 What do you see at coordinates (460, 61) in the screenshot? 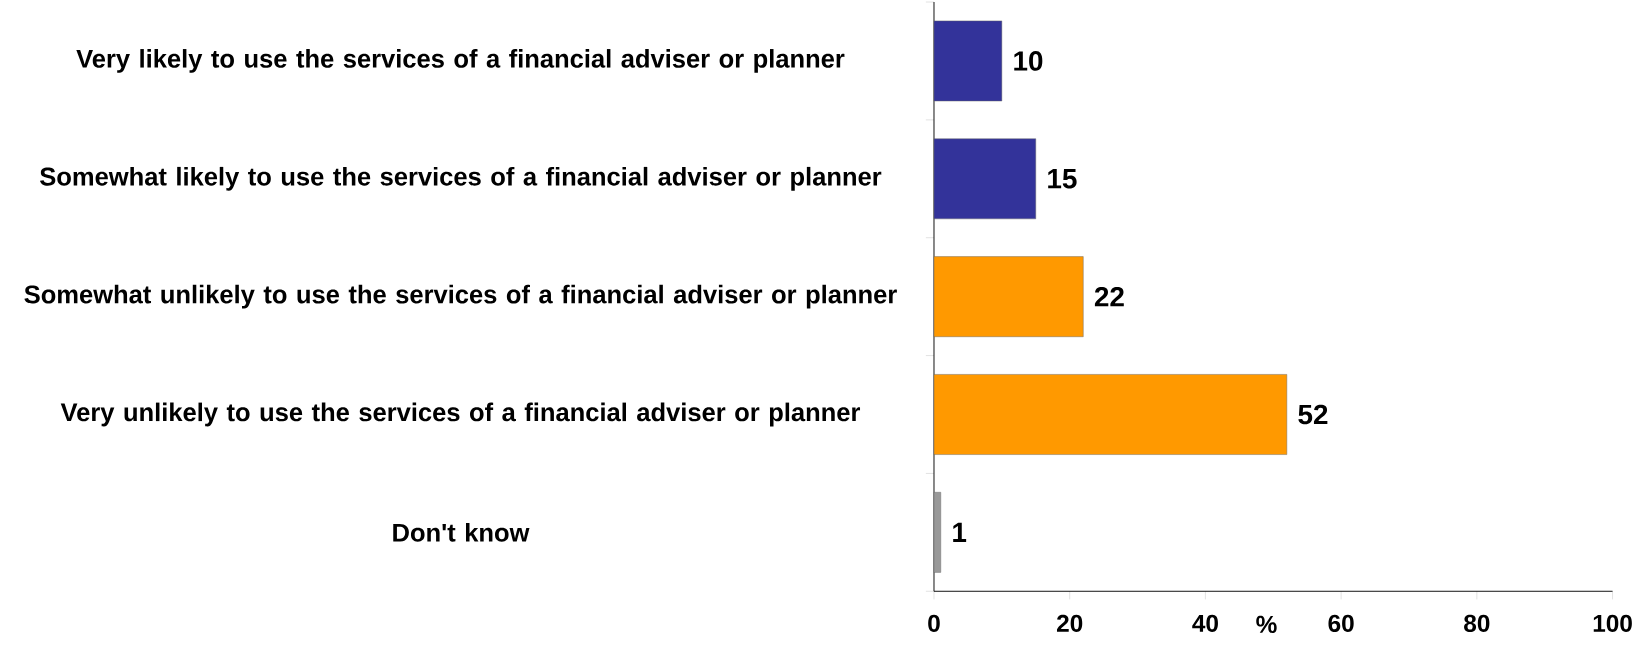
I see `y-tick-label: Very likely to use the services of a financial adviser or planner` at bounding box center [460, 61].